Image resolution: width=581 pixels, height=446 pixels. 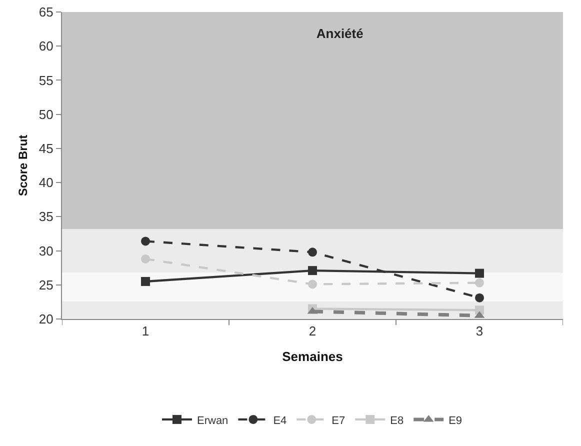 I want to click on y-tick-label: 40, so click(x=46, y=182).